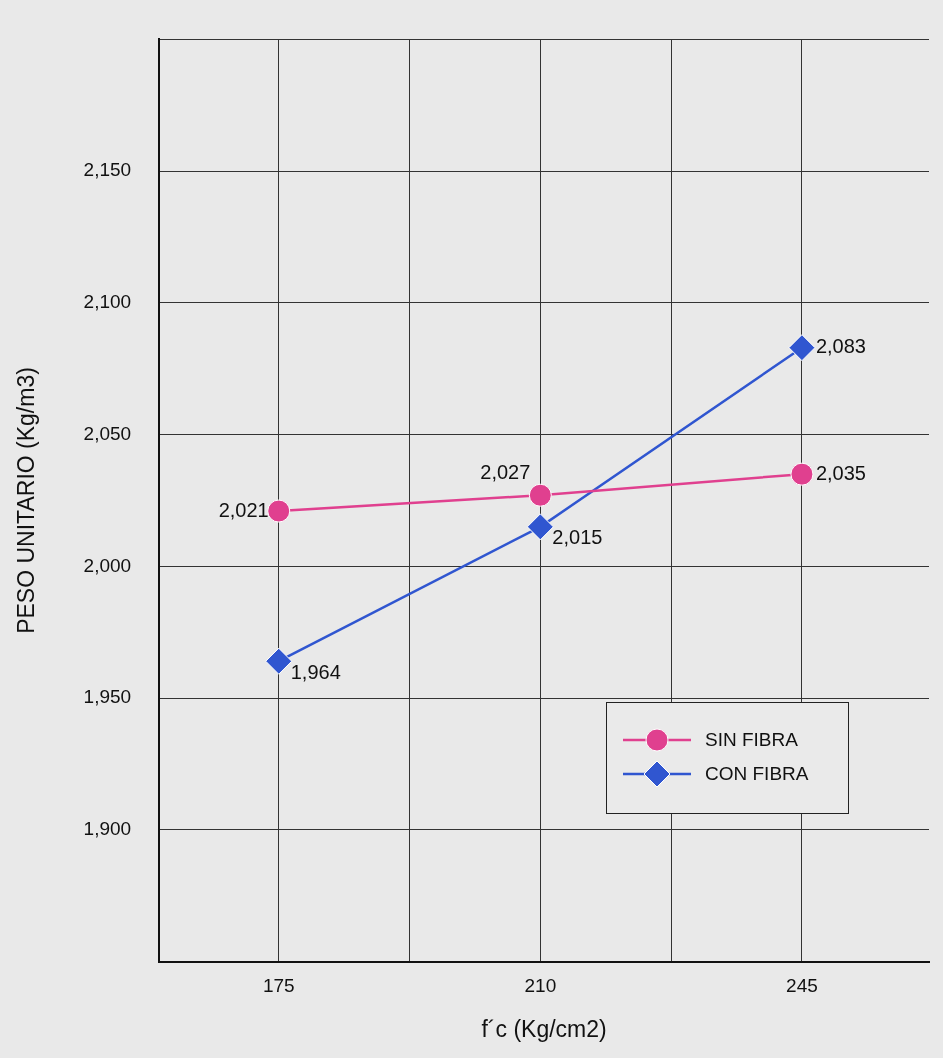 This screenshot has width=943, height=1058. What do you see at coordinates (505, 471) in the screenshot?
I see `data-label: 2,027` at bounding box center [505, 471].